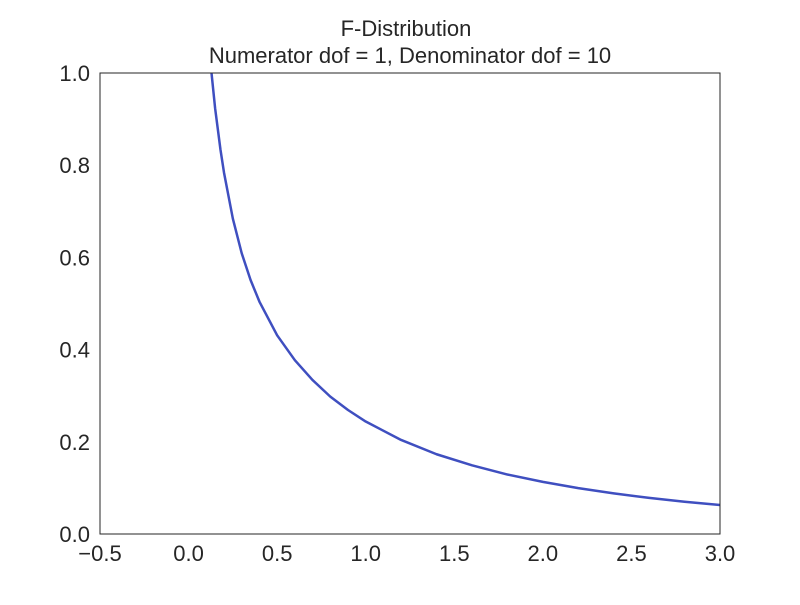 This screenshot has width=800, height=605. What do you see at coordinates (99, 553) in the screenshot?
I see `x-tick-label: −0.5` at bounding box center [99, 553].